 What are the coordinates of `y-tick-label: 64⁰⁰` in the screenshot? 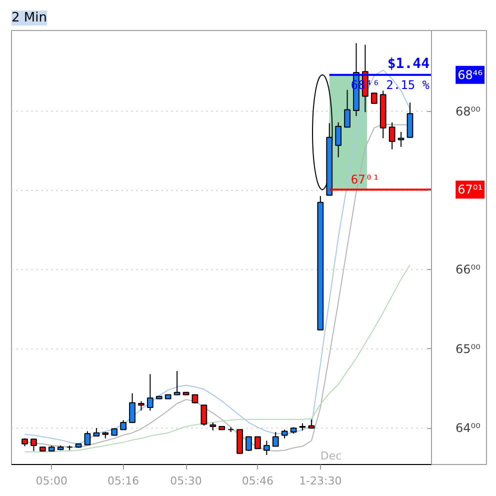 It's located at (468, 428).